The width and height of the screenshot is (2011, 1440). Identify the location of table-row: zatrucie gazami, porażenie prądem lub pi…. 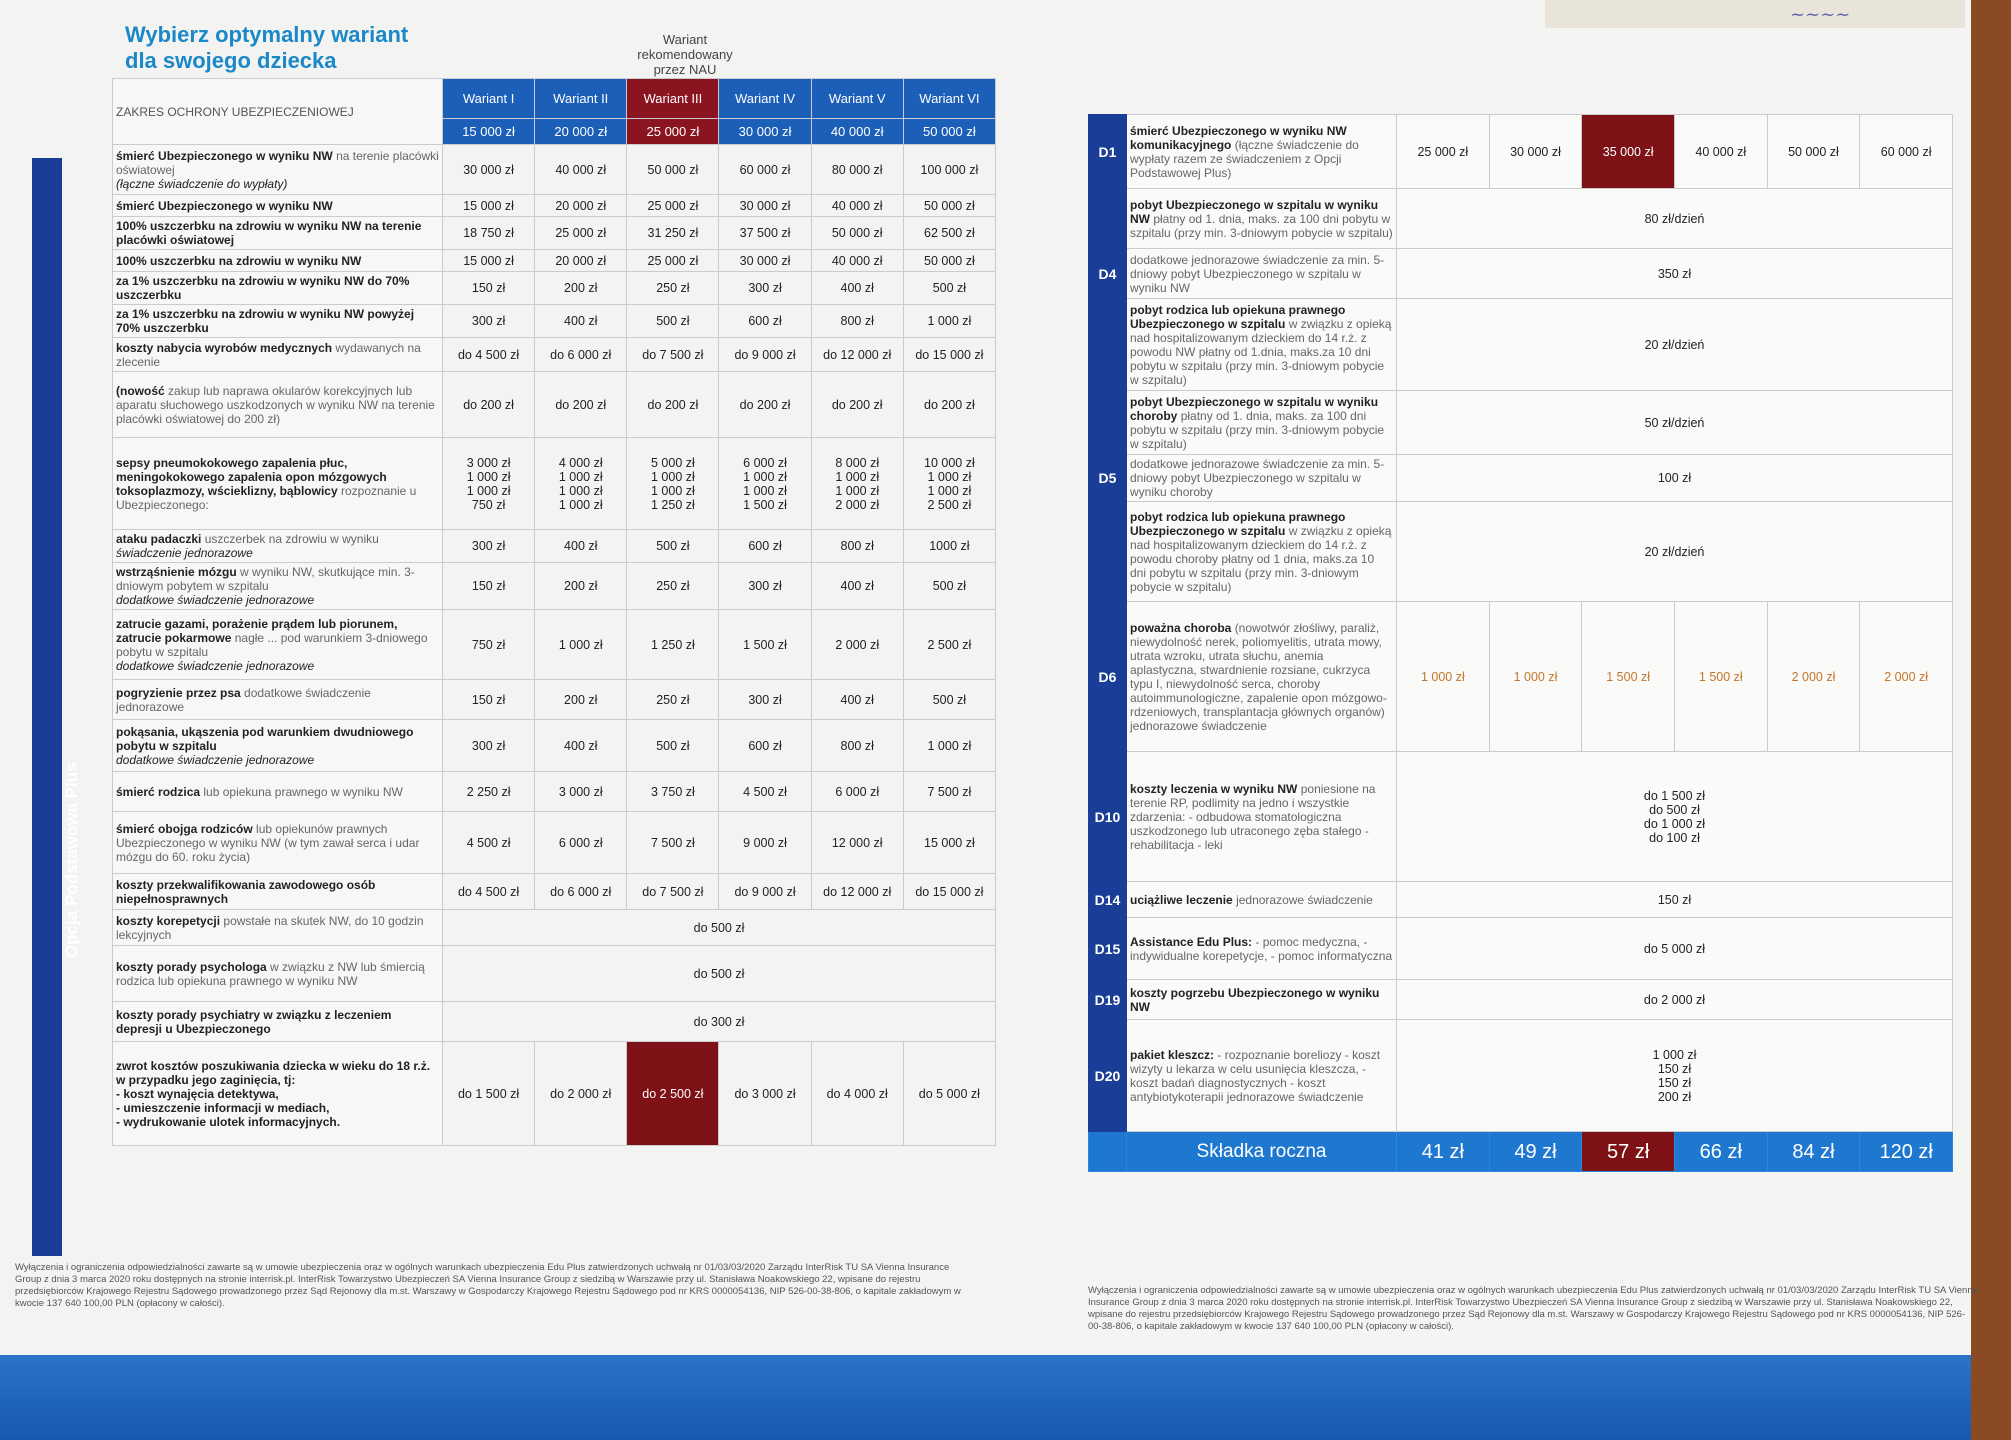
(554, 644).